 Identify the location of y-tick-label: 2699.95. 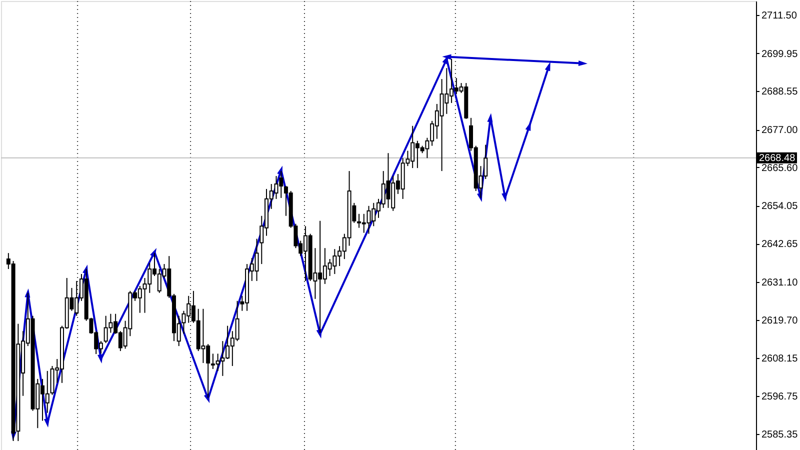
(780, 54).